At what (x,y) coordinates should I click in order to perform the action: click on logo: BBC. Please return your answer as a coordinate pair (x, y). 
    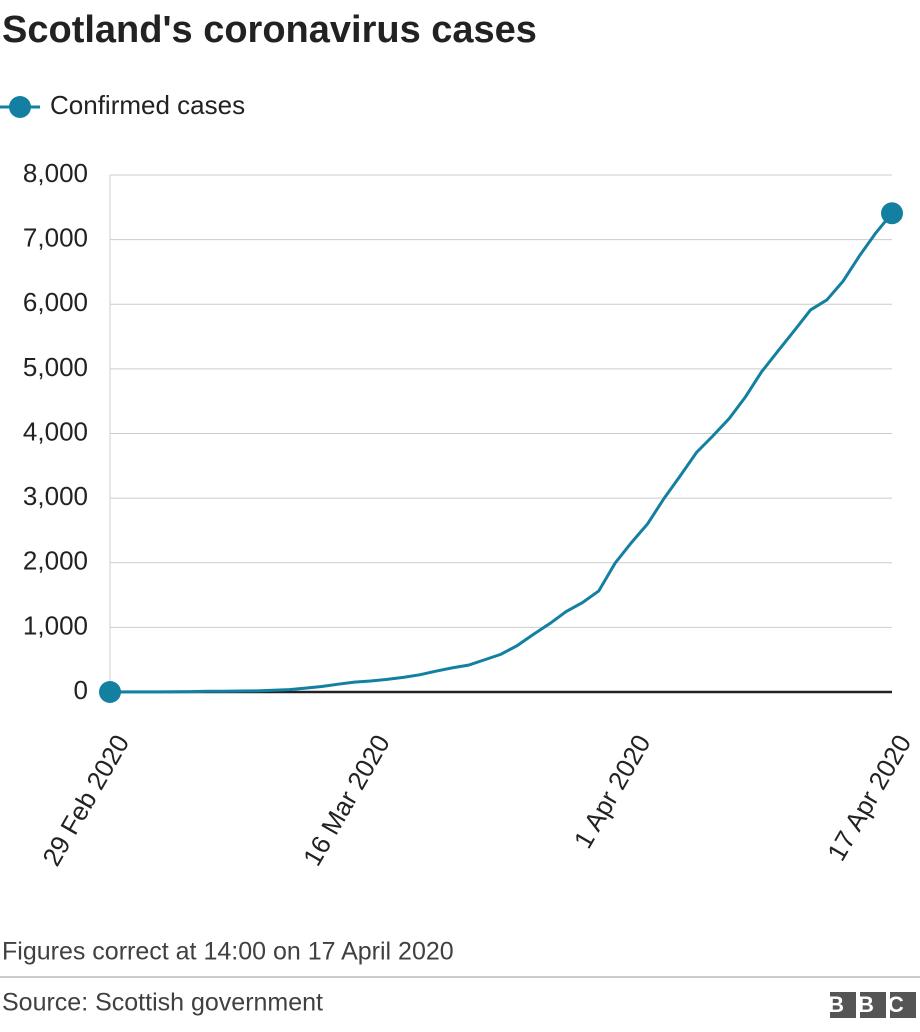
    Looking at the image, I should click on (873, 1005).